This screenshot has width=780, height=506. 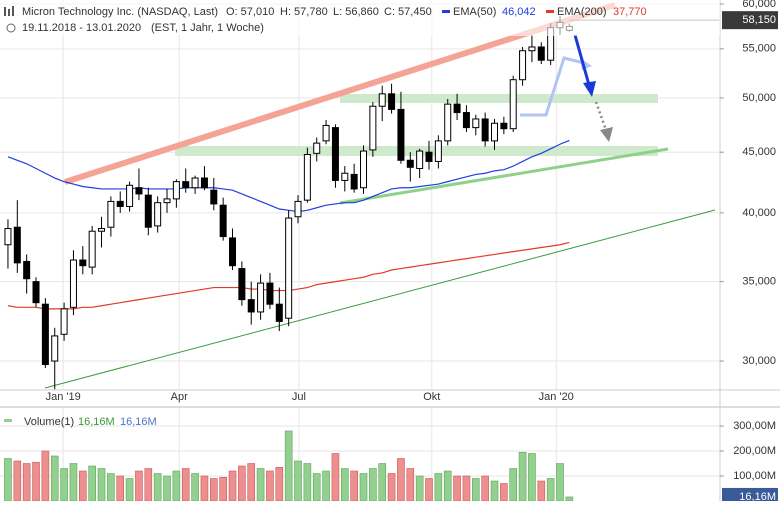 I want to click on quote: H: 57,780, so click(x=304, y=12).